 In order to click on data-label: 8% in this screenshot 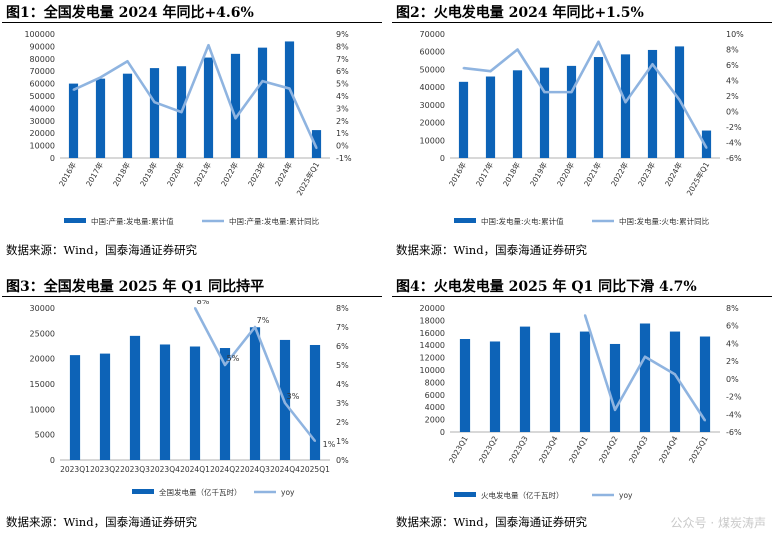, I will do `click(203, 303)`.